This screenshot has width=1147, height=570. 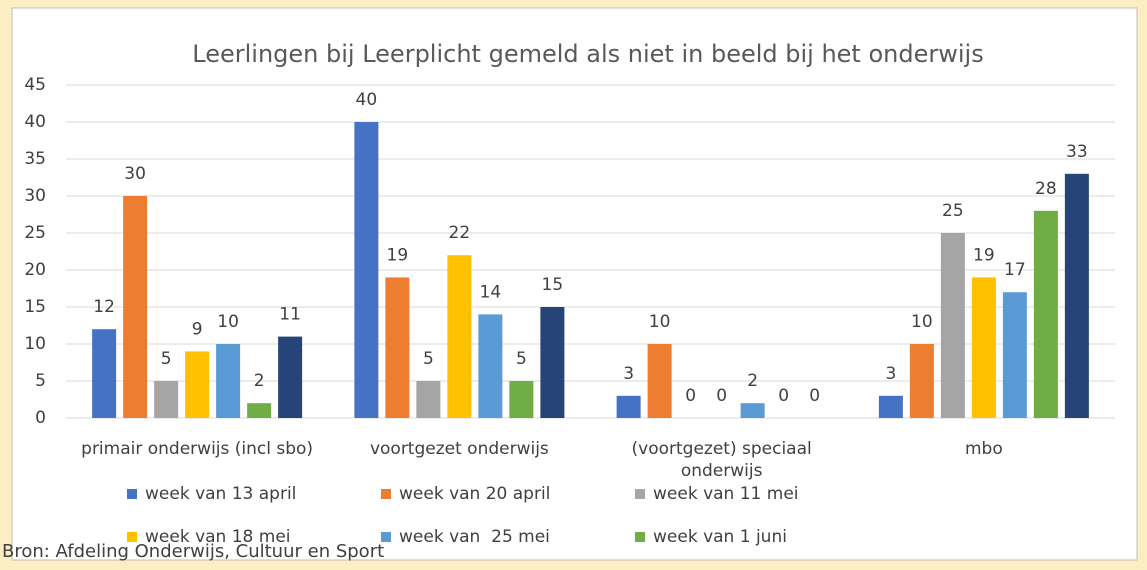 What do you see at coordinates (35, 196) in the screenshot?
I see `y-tick-label: 30` at bounding box center [35, 196].